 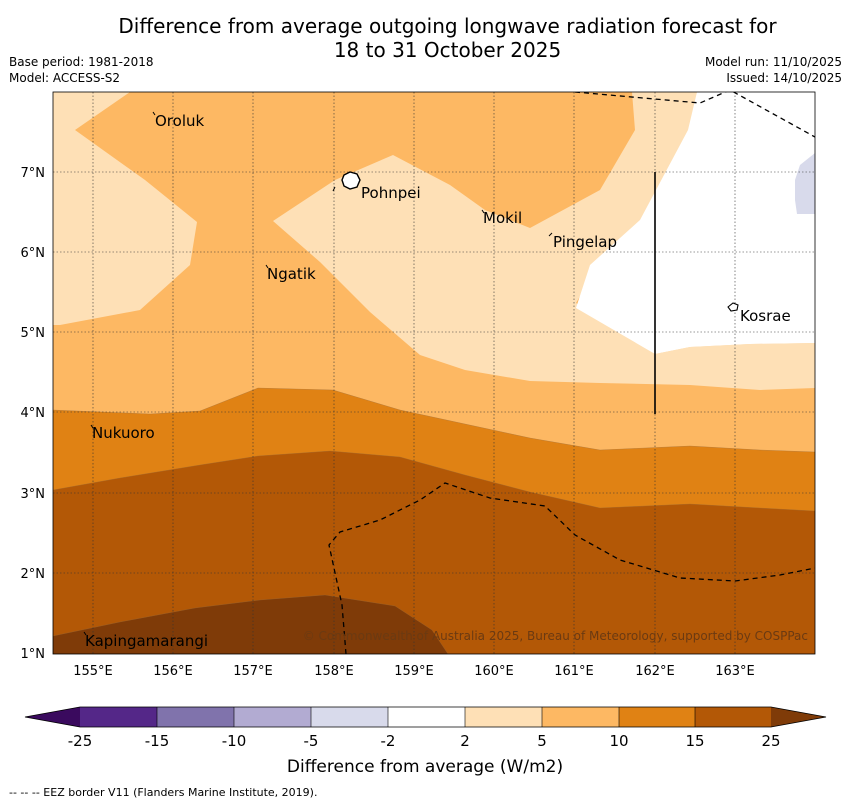 What do you see at coordinates (291, 274) in the screenshot?
I see `place-label-ngatik: Ngatik` at bounding box center [291, 274].